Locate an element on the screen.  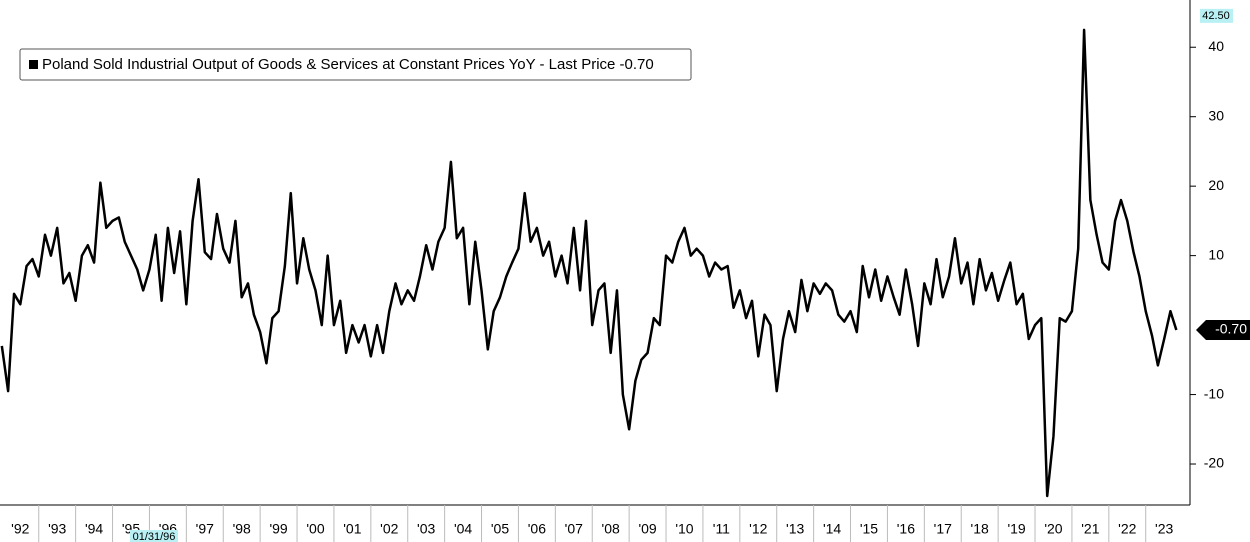
x-tick-label: '00 is located at coordinates (315, 529).